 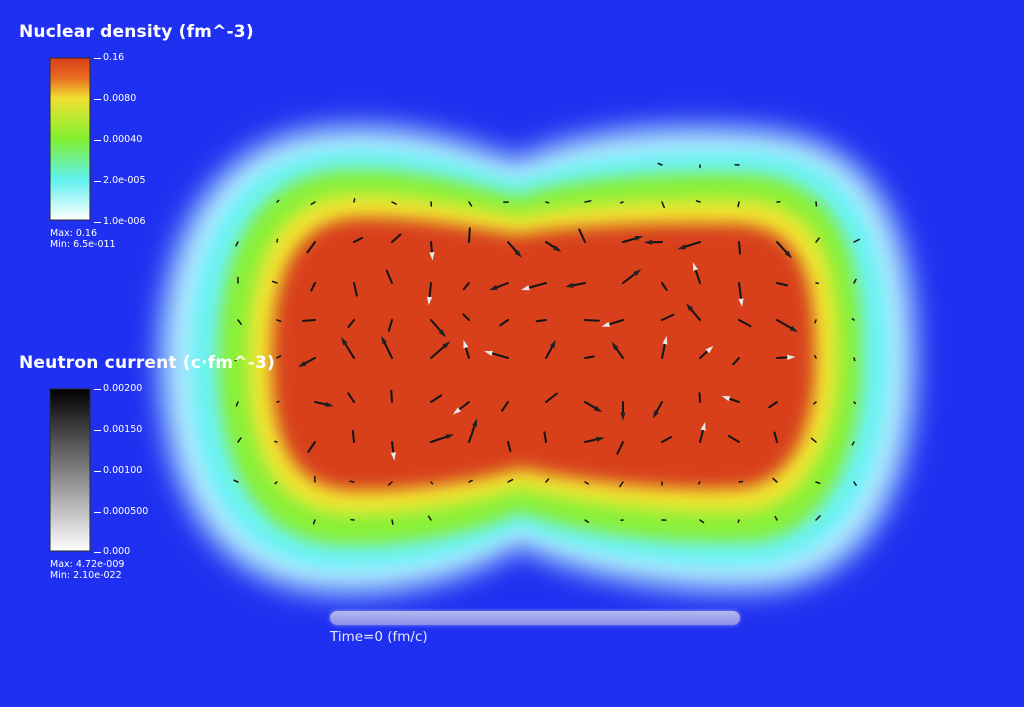 I want to click on current-tick-3: 0.00100, so click(x=118, y=470).